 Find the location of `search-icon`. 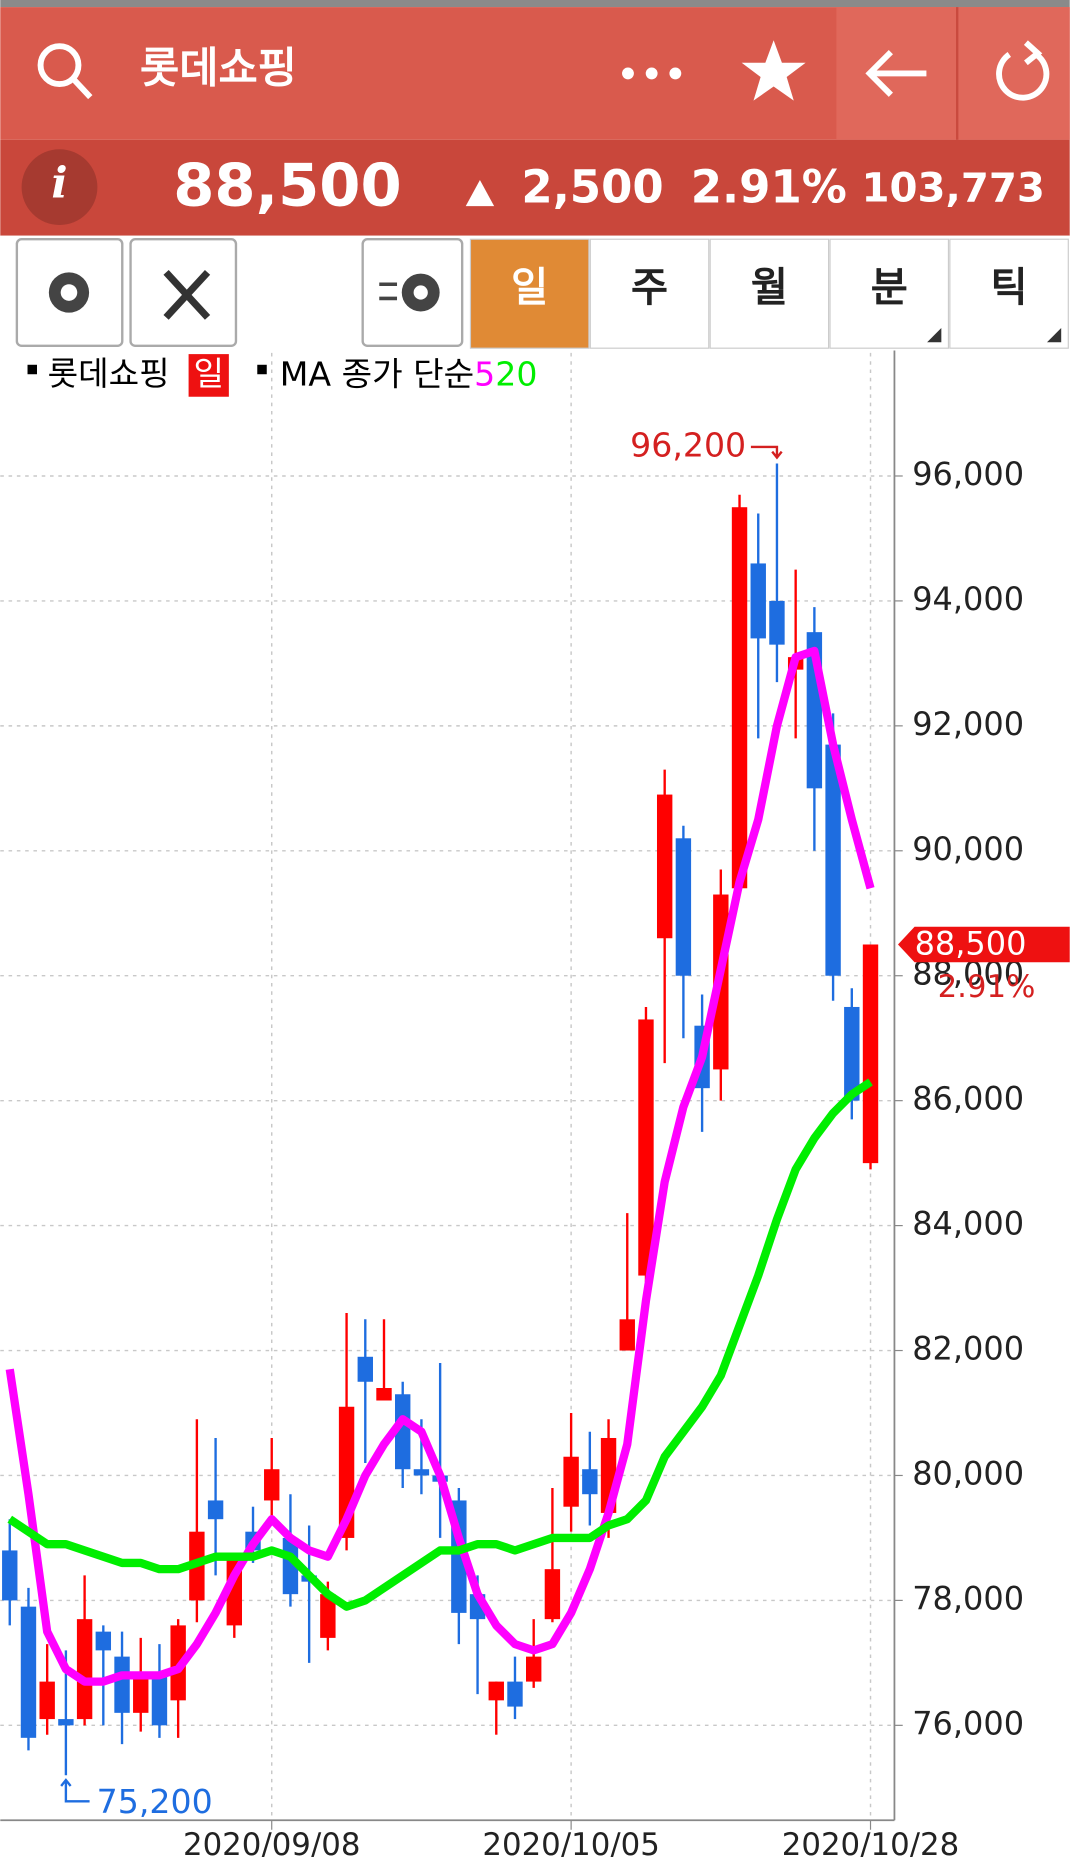

search-icon is located at coordinates (65, 71).